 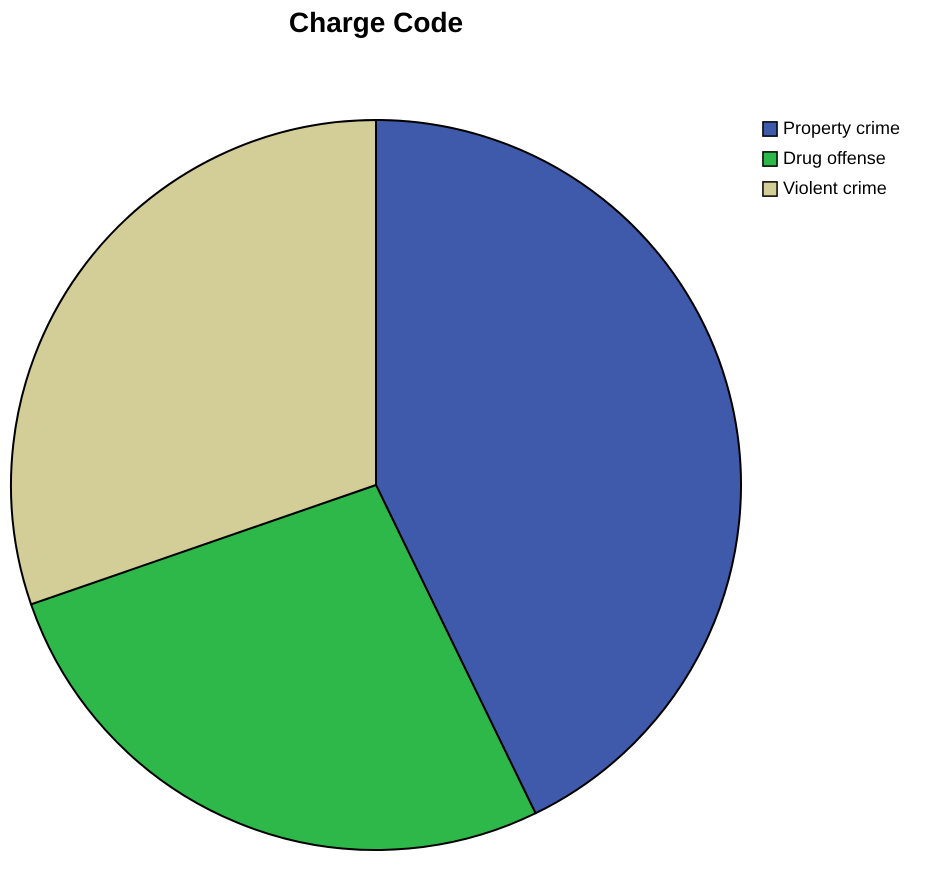 I want to click on legend-label: Violent crime, so click(x=835, y=188).